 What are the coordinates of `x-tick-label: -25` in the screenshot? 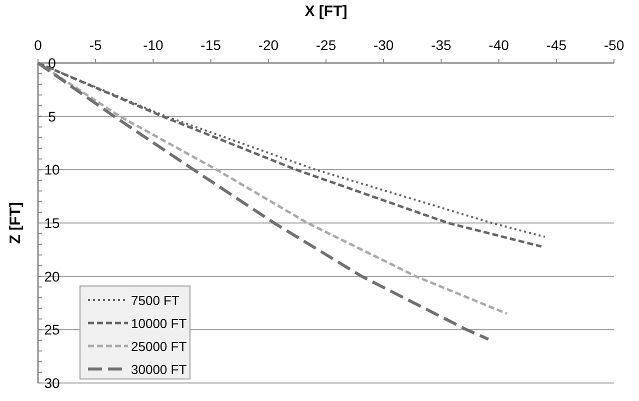 It's located at (326, 45).